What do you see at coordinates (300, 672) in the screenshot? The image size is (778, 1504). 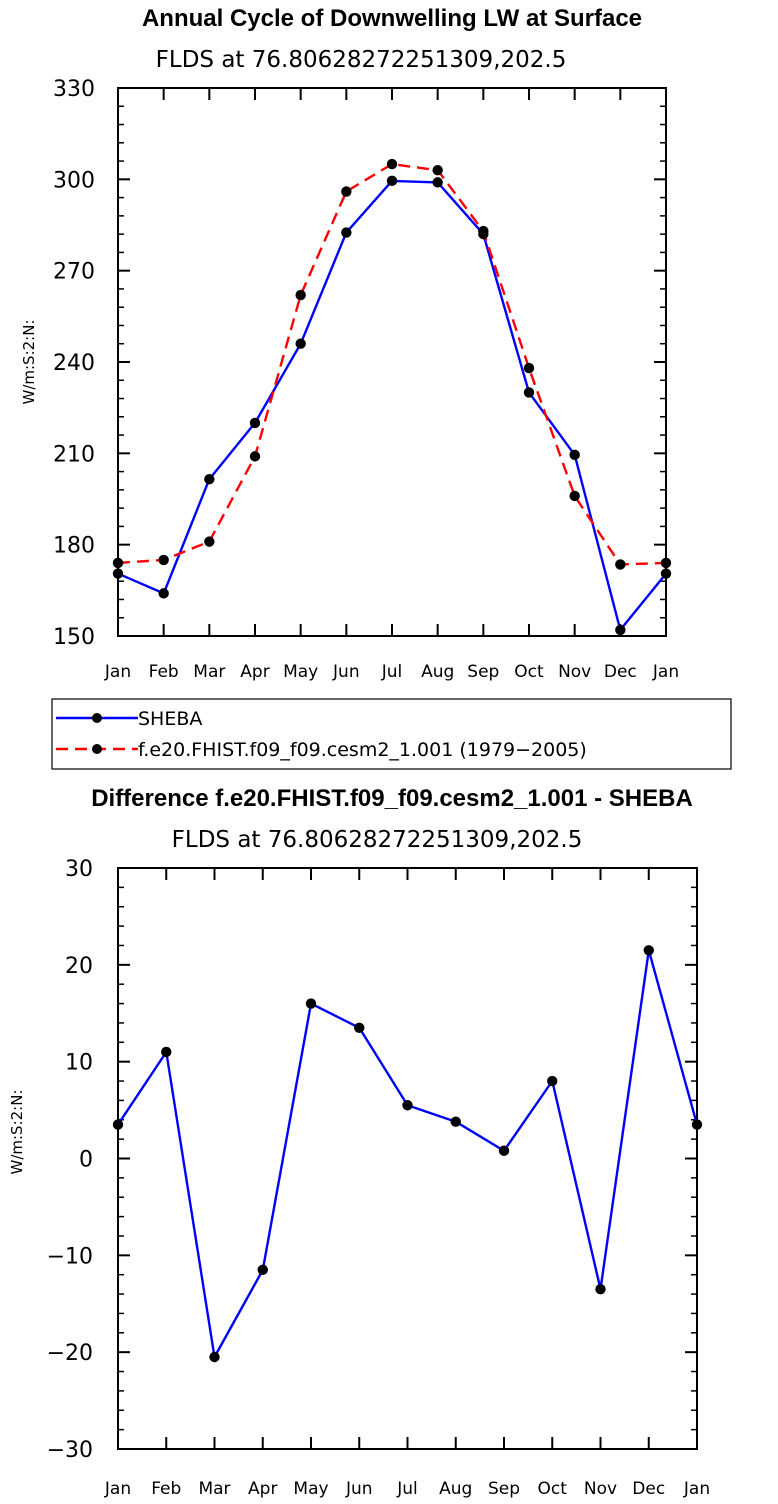 I see `annual-cycle-xtick-label: May` at bounding box center [300, 672].